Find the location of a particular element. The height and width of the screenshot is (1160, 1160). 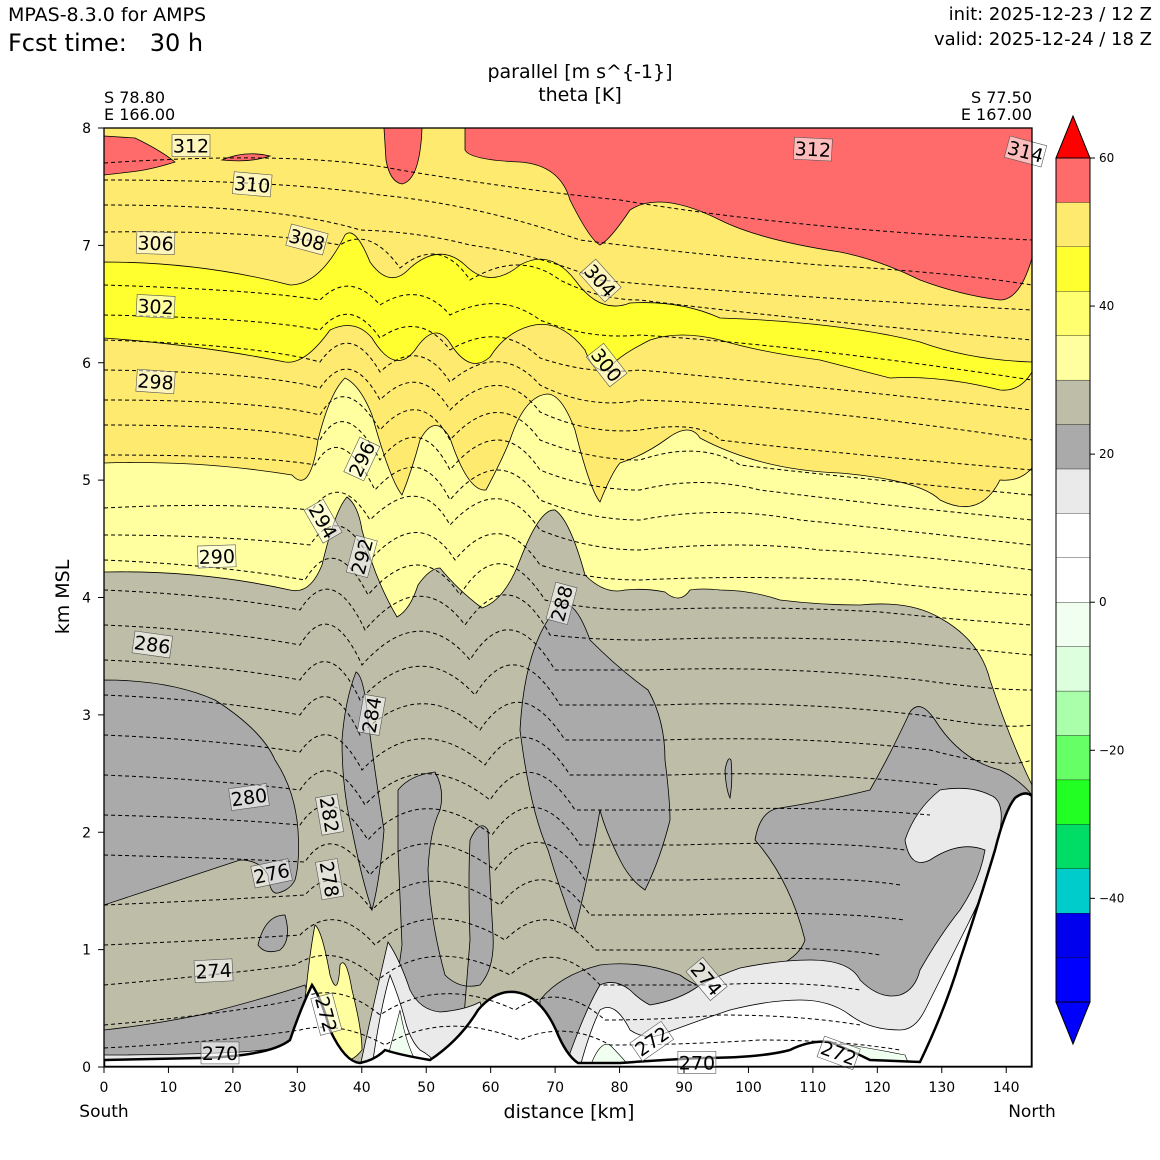

colorbar-frame is located at coordinates (1073, 580).